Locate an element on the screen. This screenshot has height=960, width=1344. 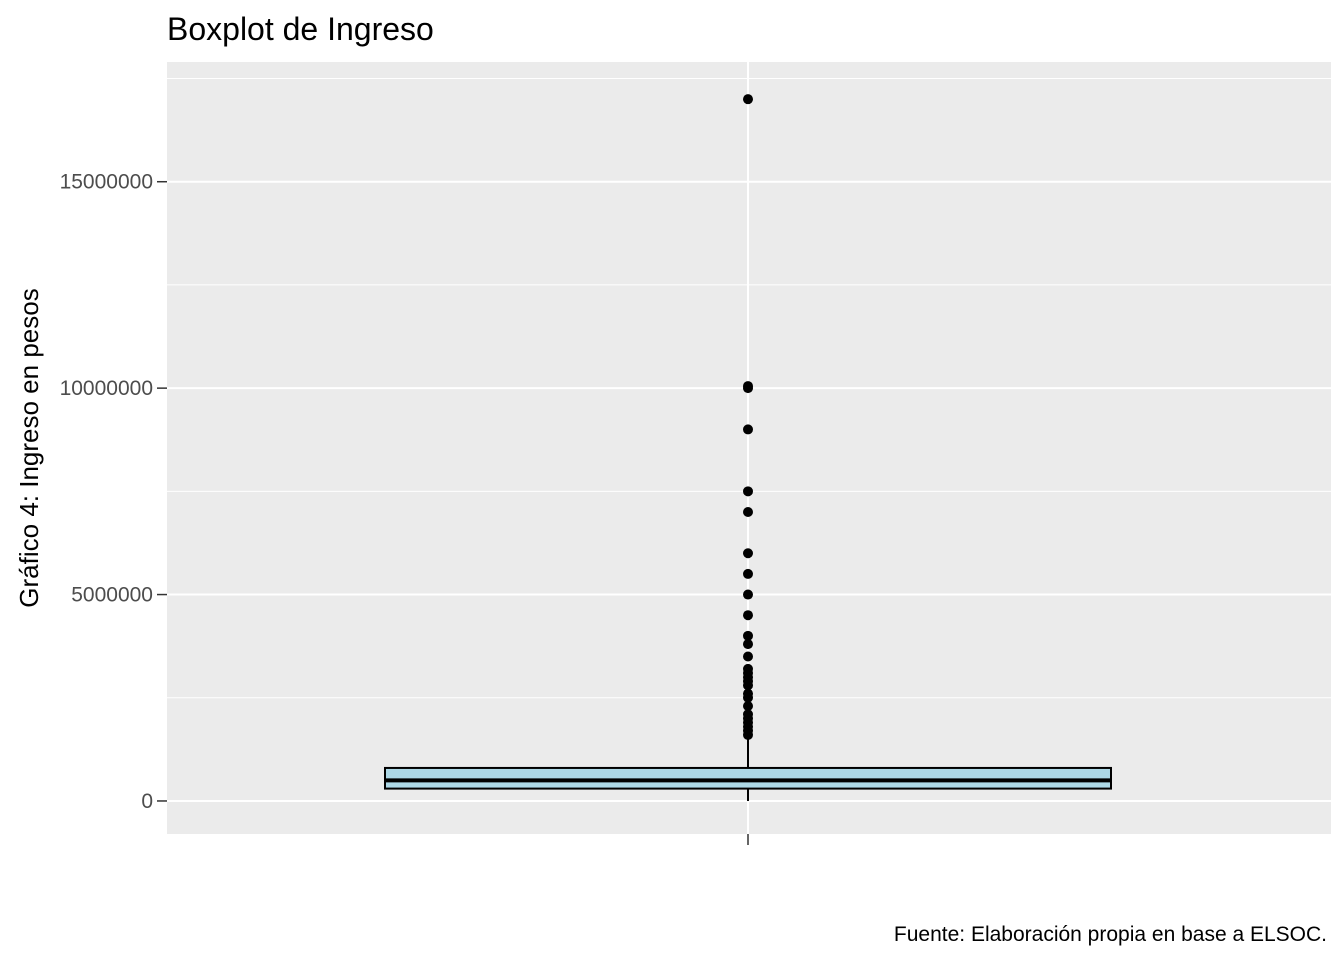
y-tick-label: 15000000 is located at coordinates (106, 182).